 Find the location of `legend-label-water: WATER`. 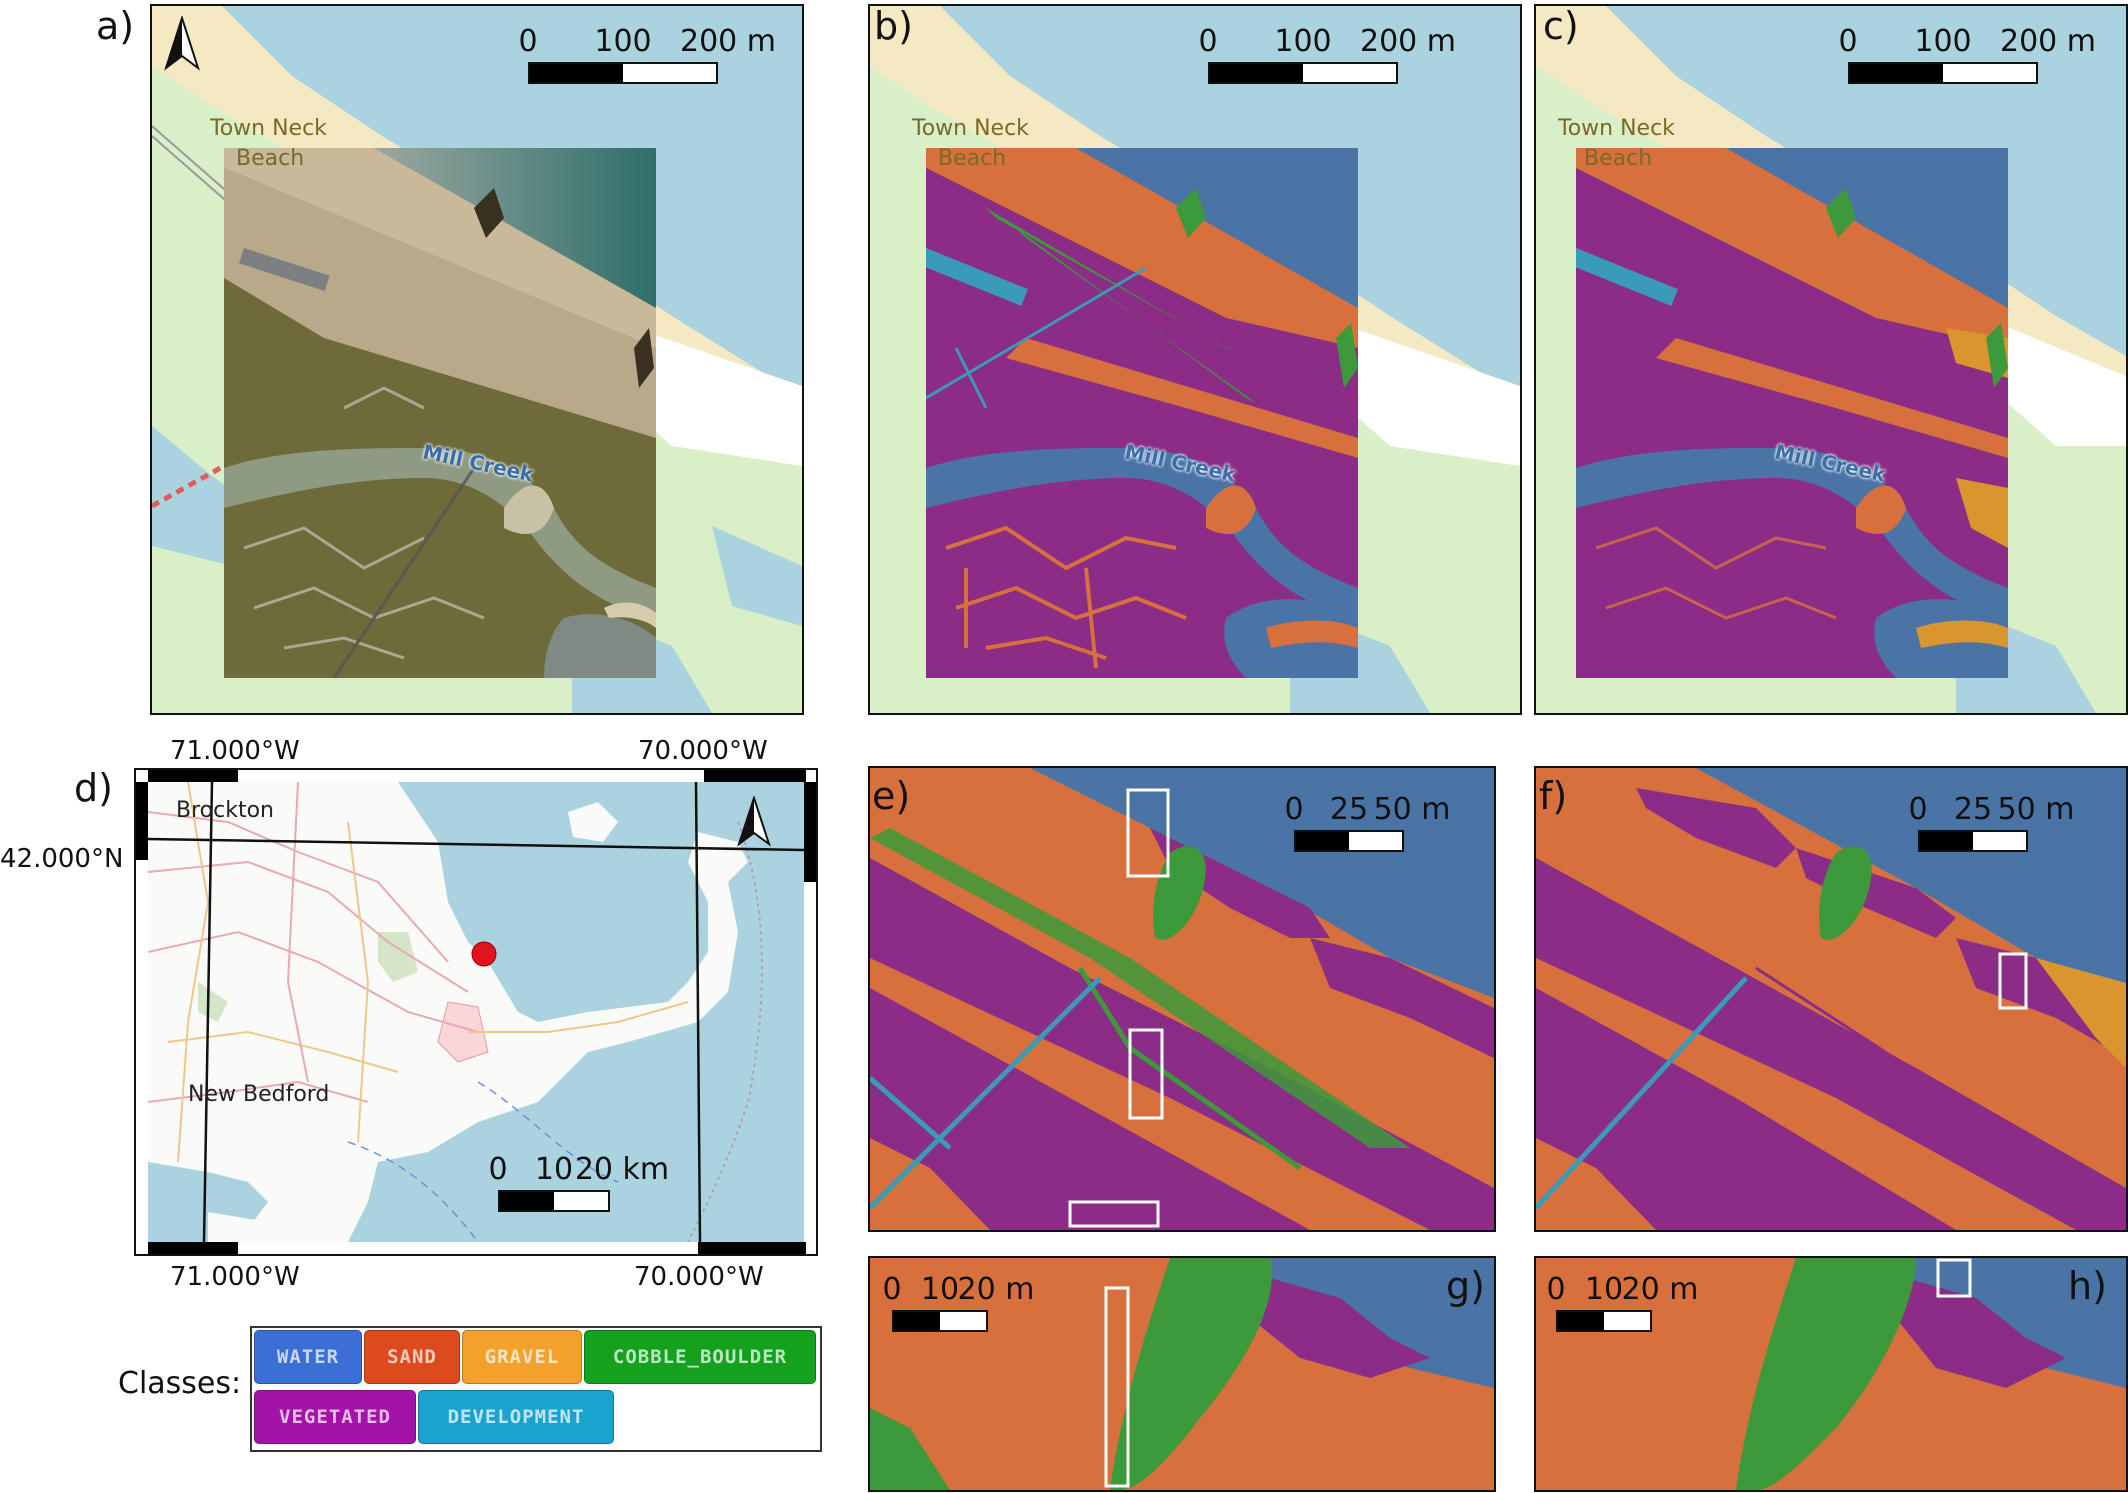

legend-label-water: WATER is located at coordinates (308, 1357).